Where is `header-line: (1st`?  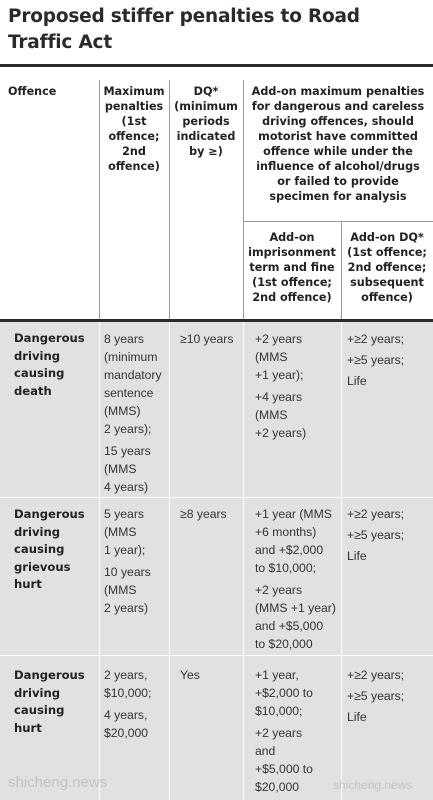 header-line: (1st is located at coordinates (134, 121).